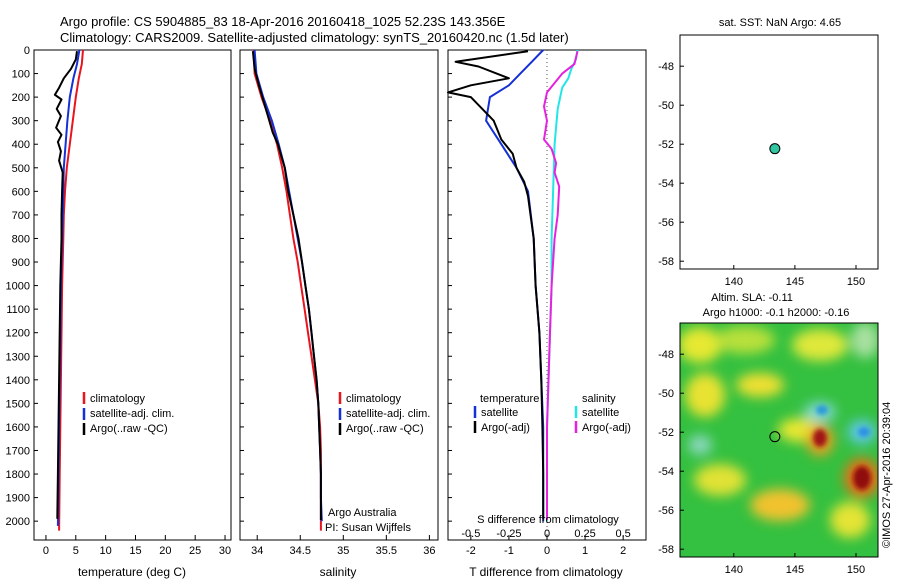 This screenshot has width=900, height=580. Describe the element at coordinates (386, 551) in the screenshot. I see `x-tick-label: 35.5` at that location.